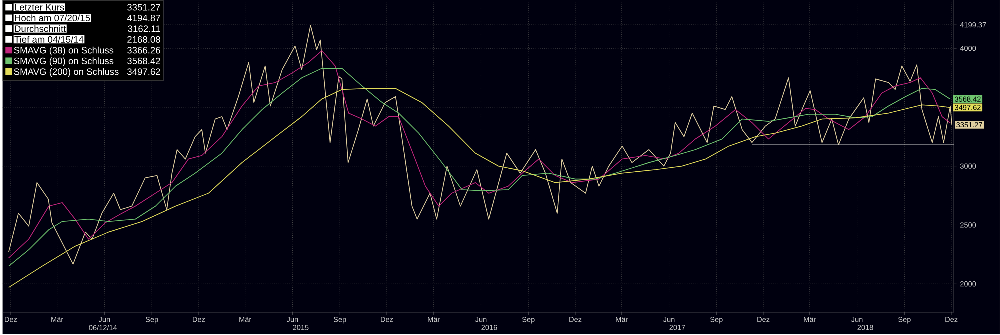  Describe the element at coordinates (39, 7) in the screenshot. I see `annotation: Letzter Kurs` at that location.